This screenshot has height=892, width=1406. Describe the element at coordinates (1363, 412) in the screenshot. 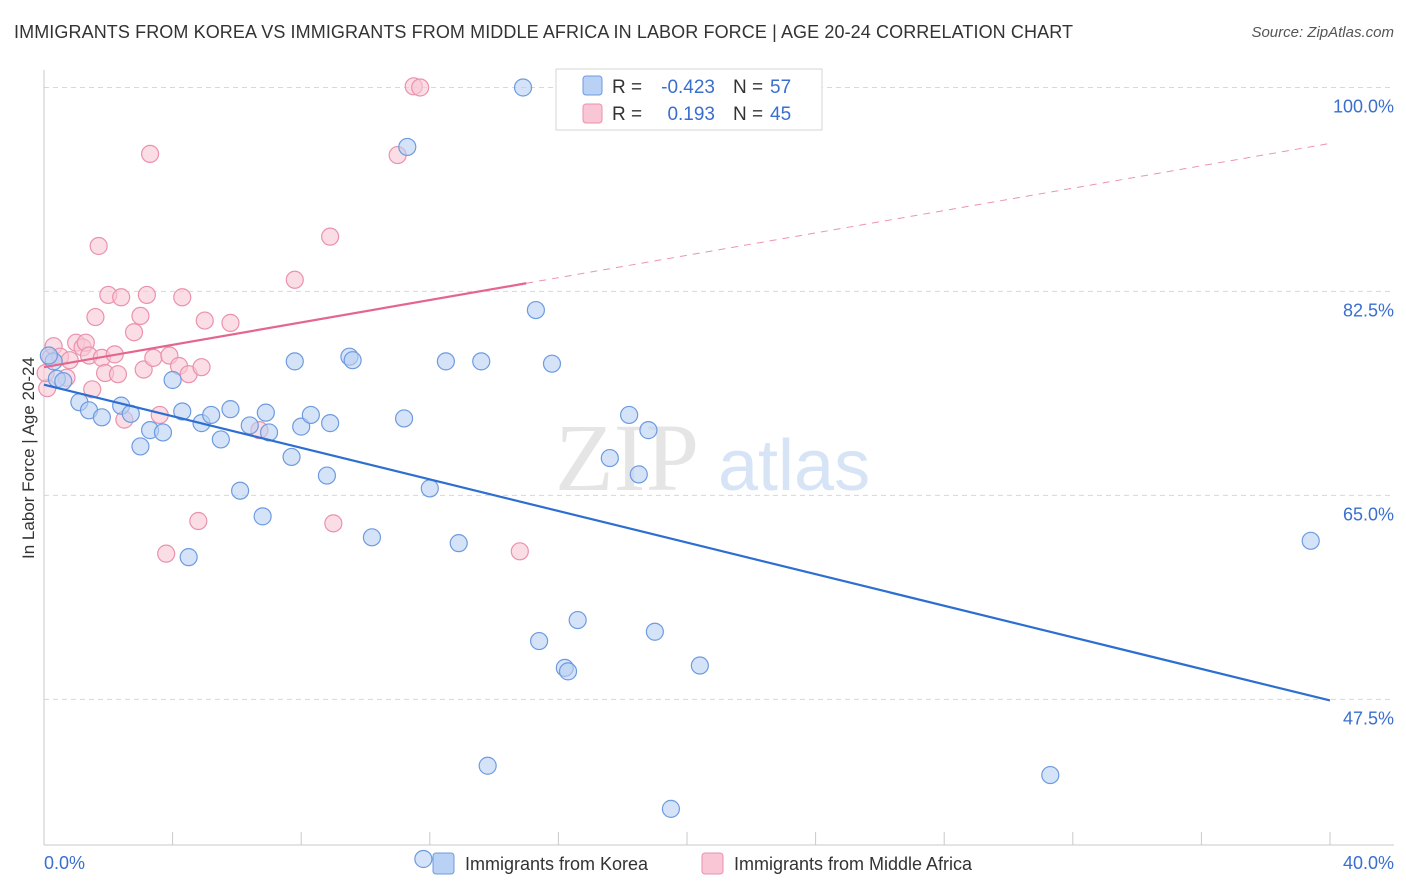

I see `y-tick-labels: 47.5% 65.0% 82.5% 100.0%` at that location.